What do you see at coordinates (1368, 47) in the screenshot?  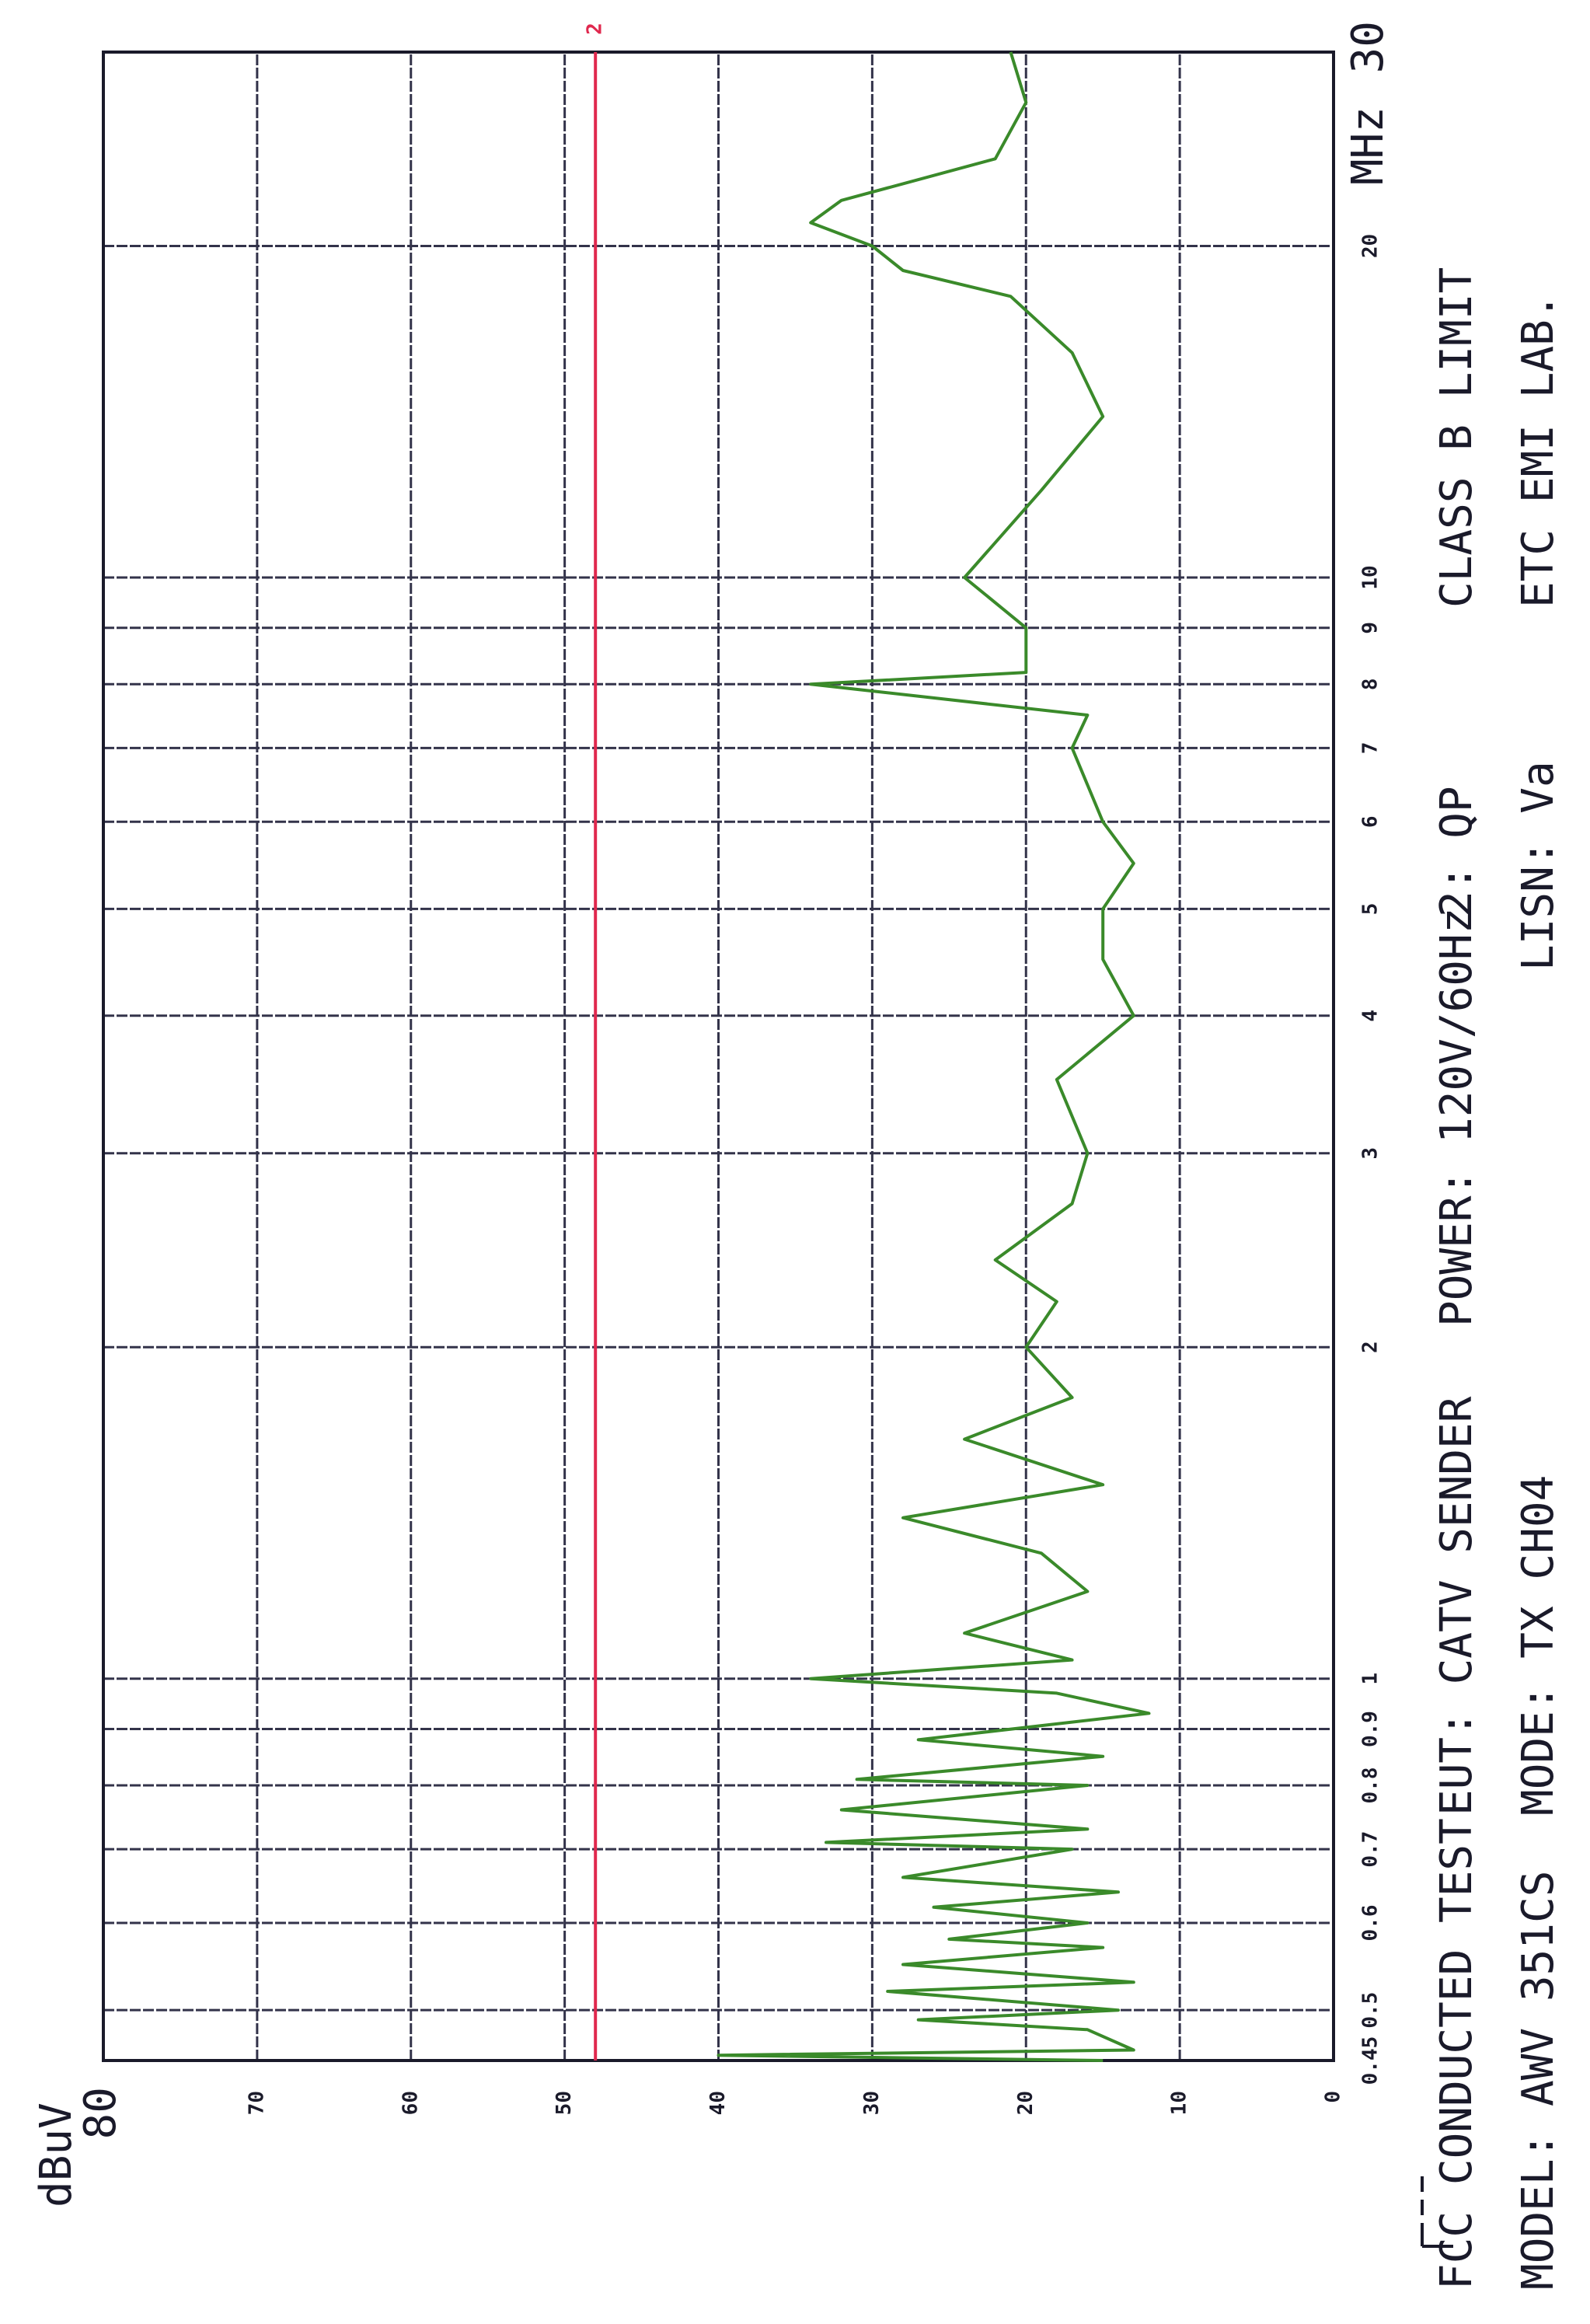 I see `x-tick-label: 30` at bounding box center [1368, 47].